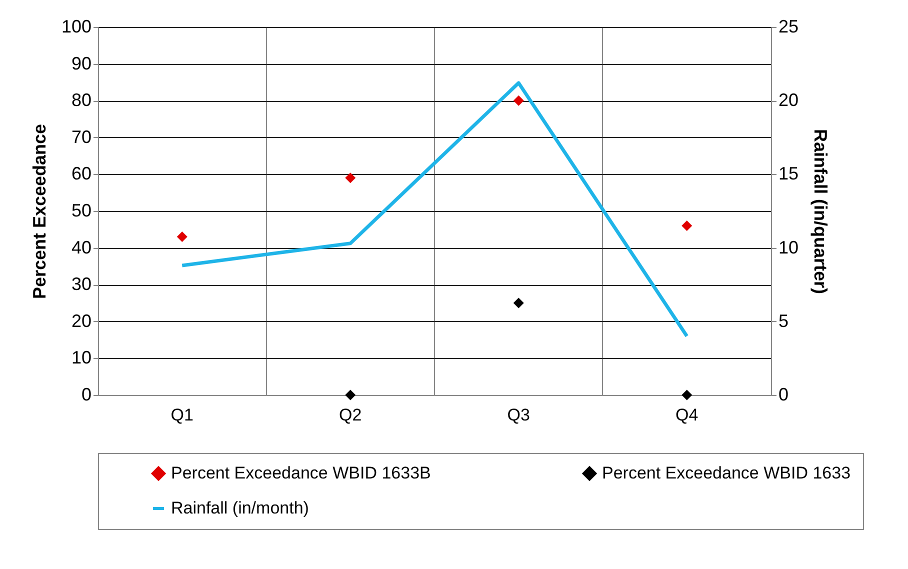 Image resolution: width=908 pixels, height=569 pixels. Describe the element at coordinates (788, 247) in the screenshot. I see `y2-tick-label: 10` at that location.